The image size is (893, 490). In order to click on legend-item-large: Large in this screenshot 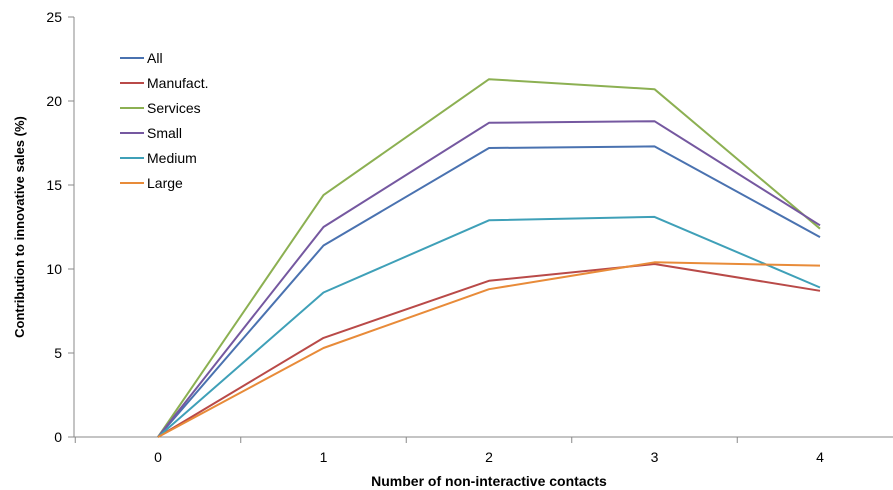, I will do `click(151, 183)`.